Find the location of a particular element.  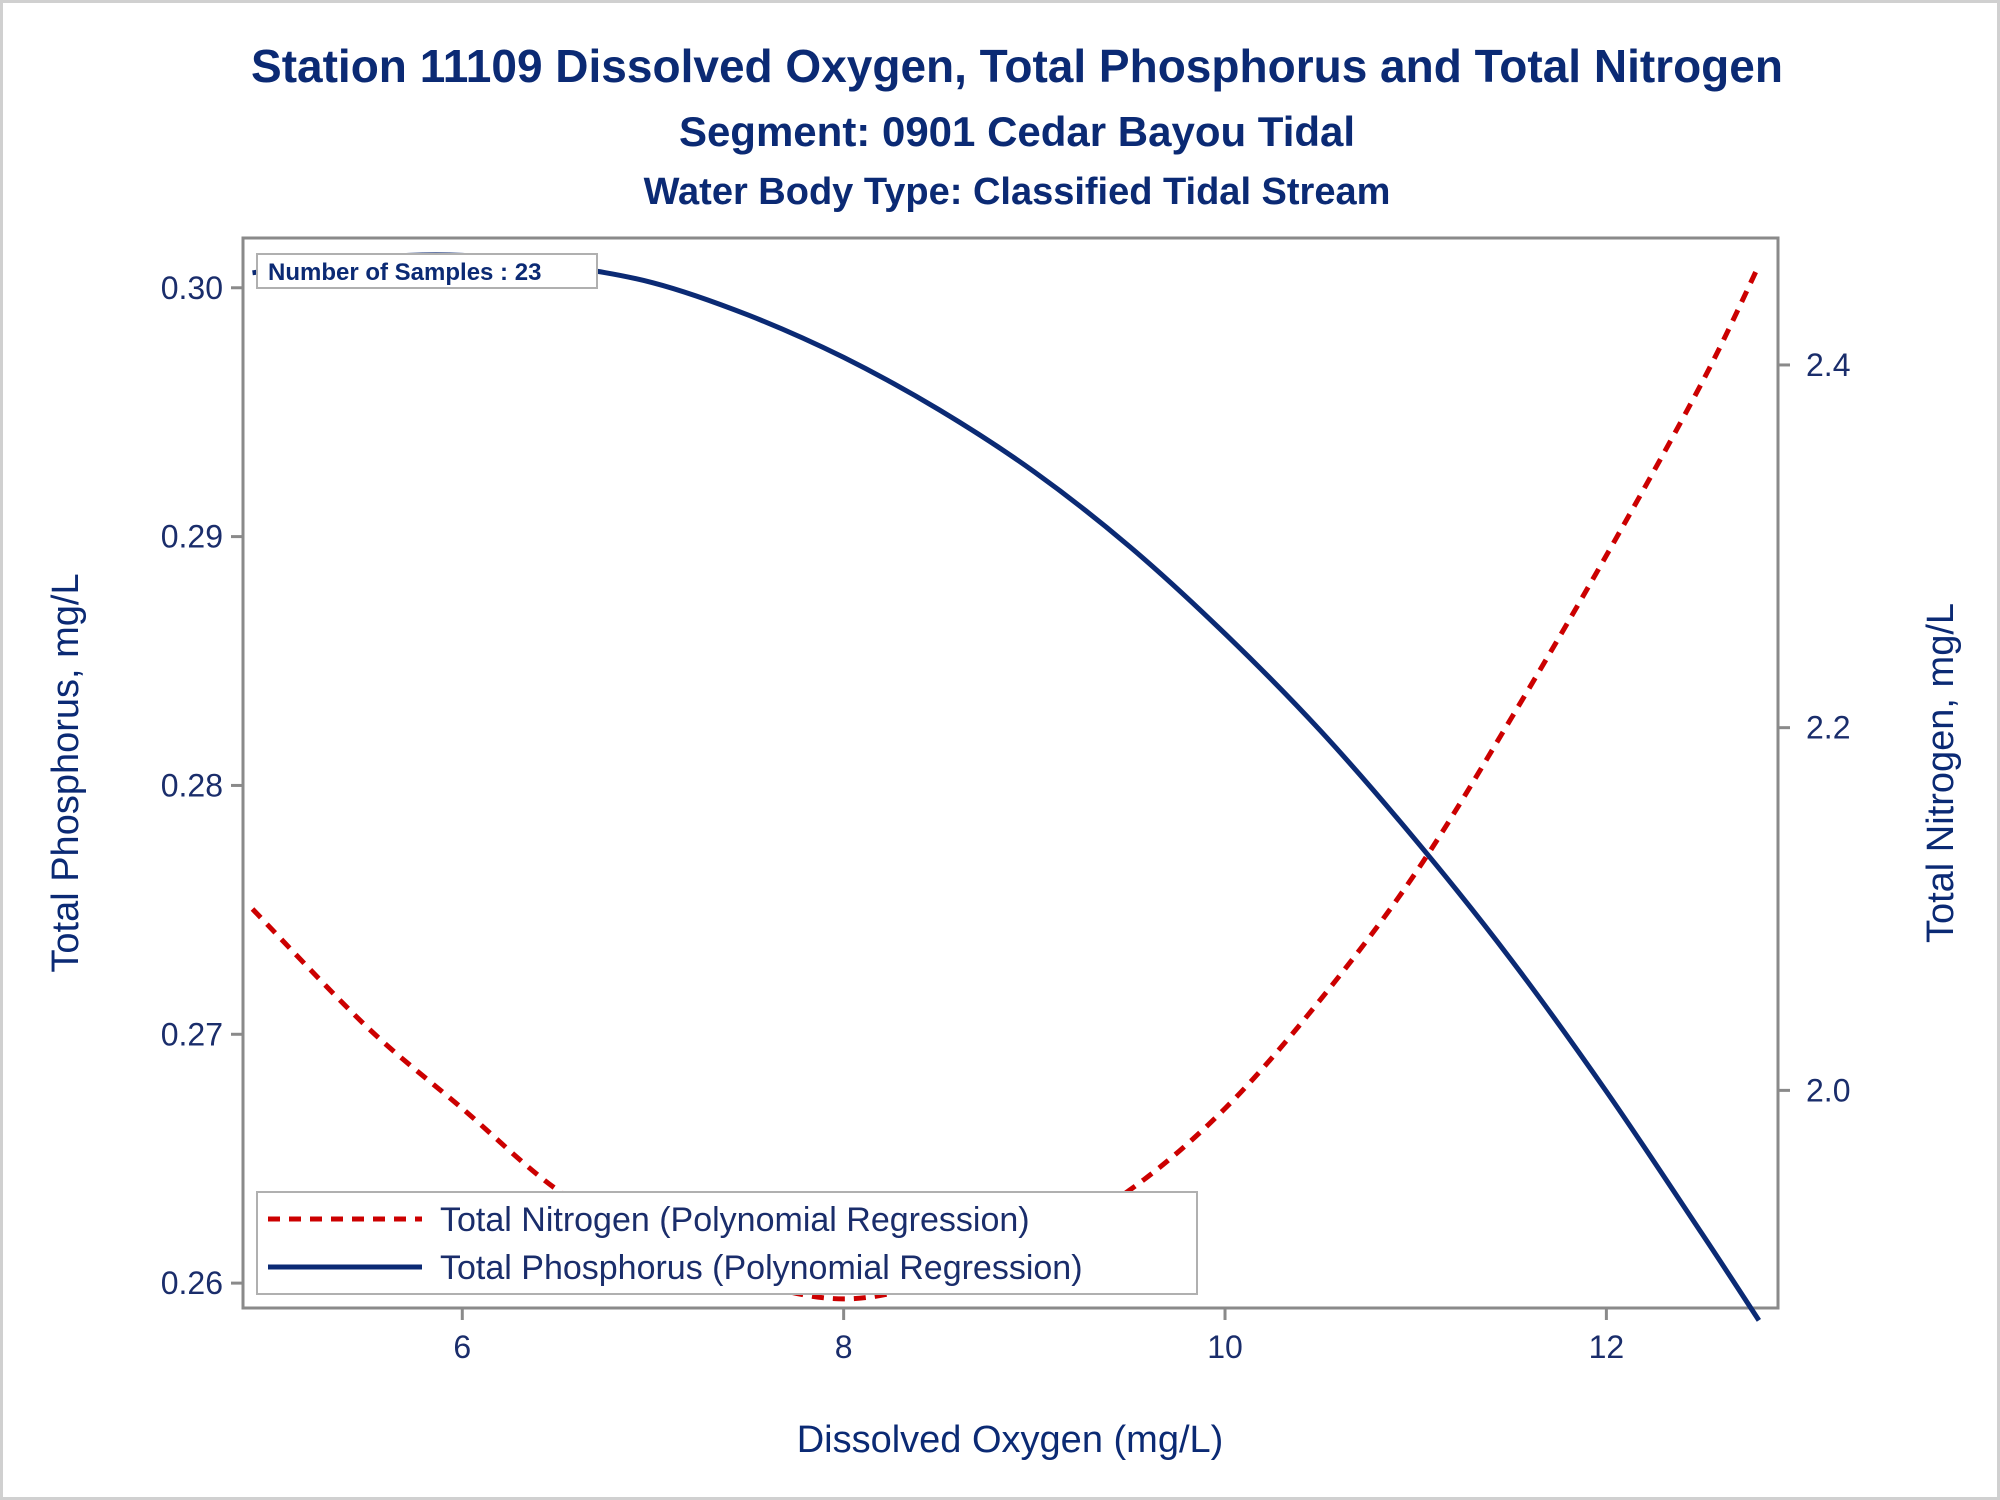

legend-label-nitrogen: Total Nitrogen (Polynomial Regression) is located at coordinates (735, 1220).